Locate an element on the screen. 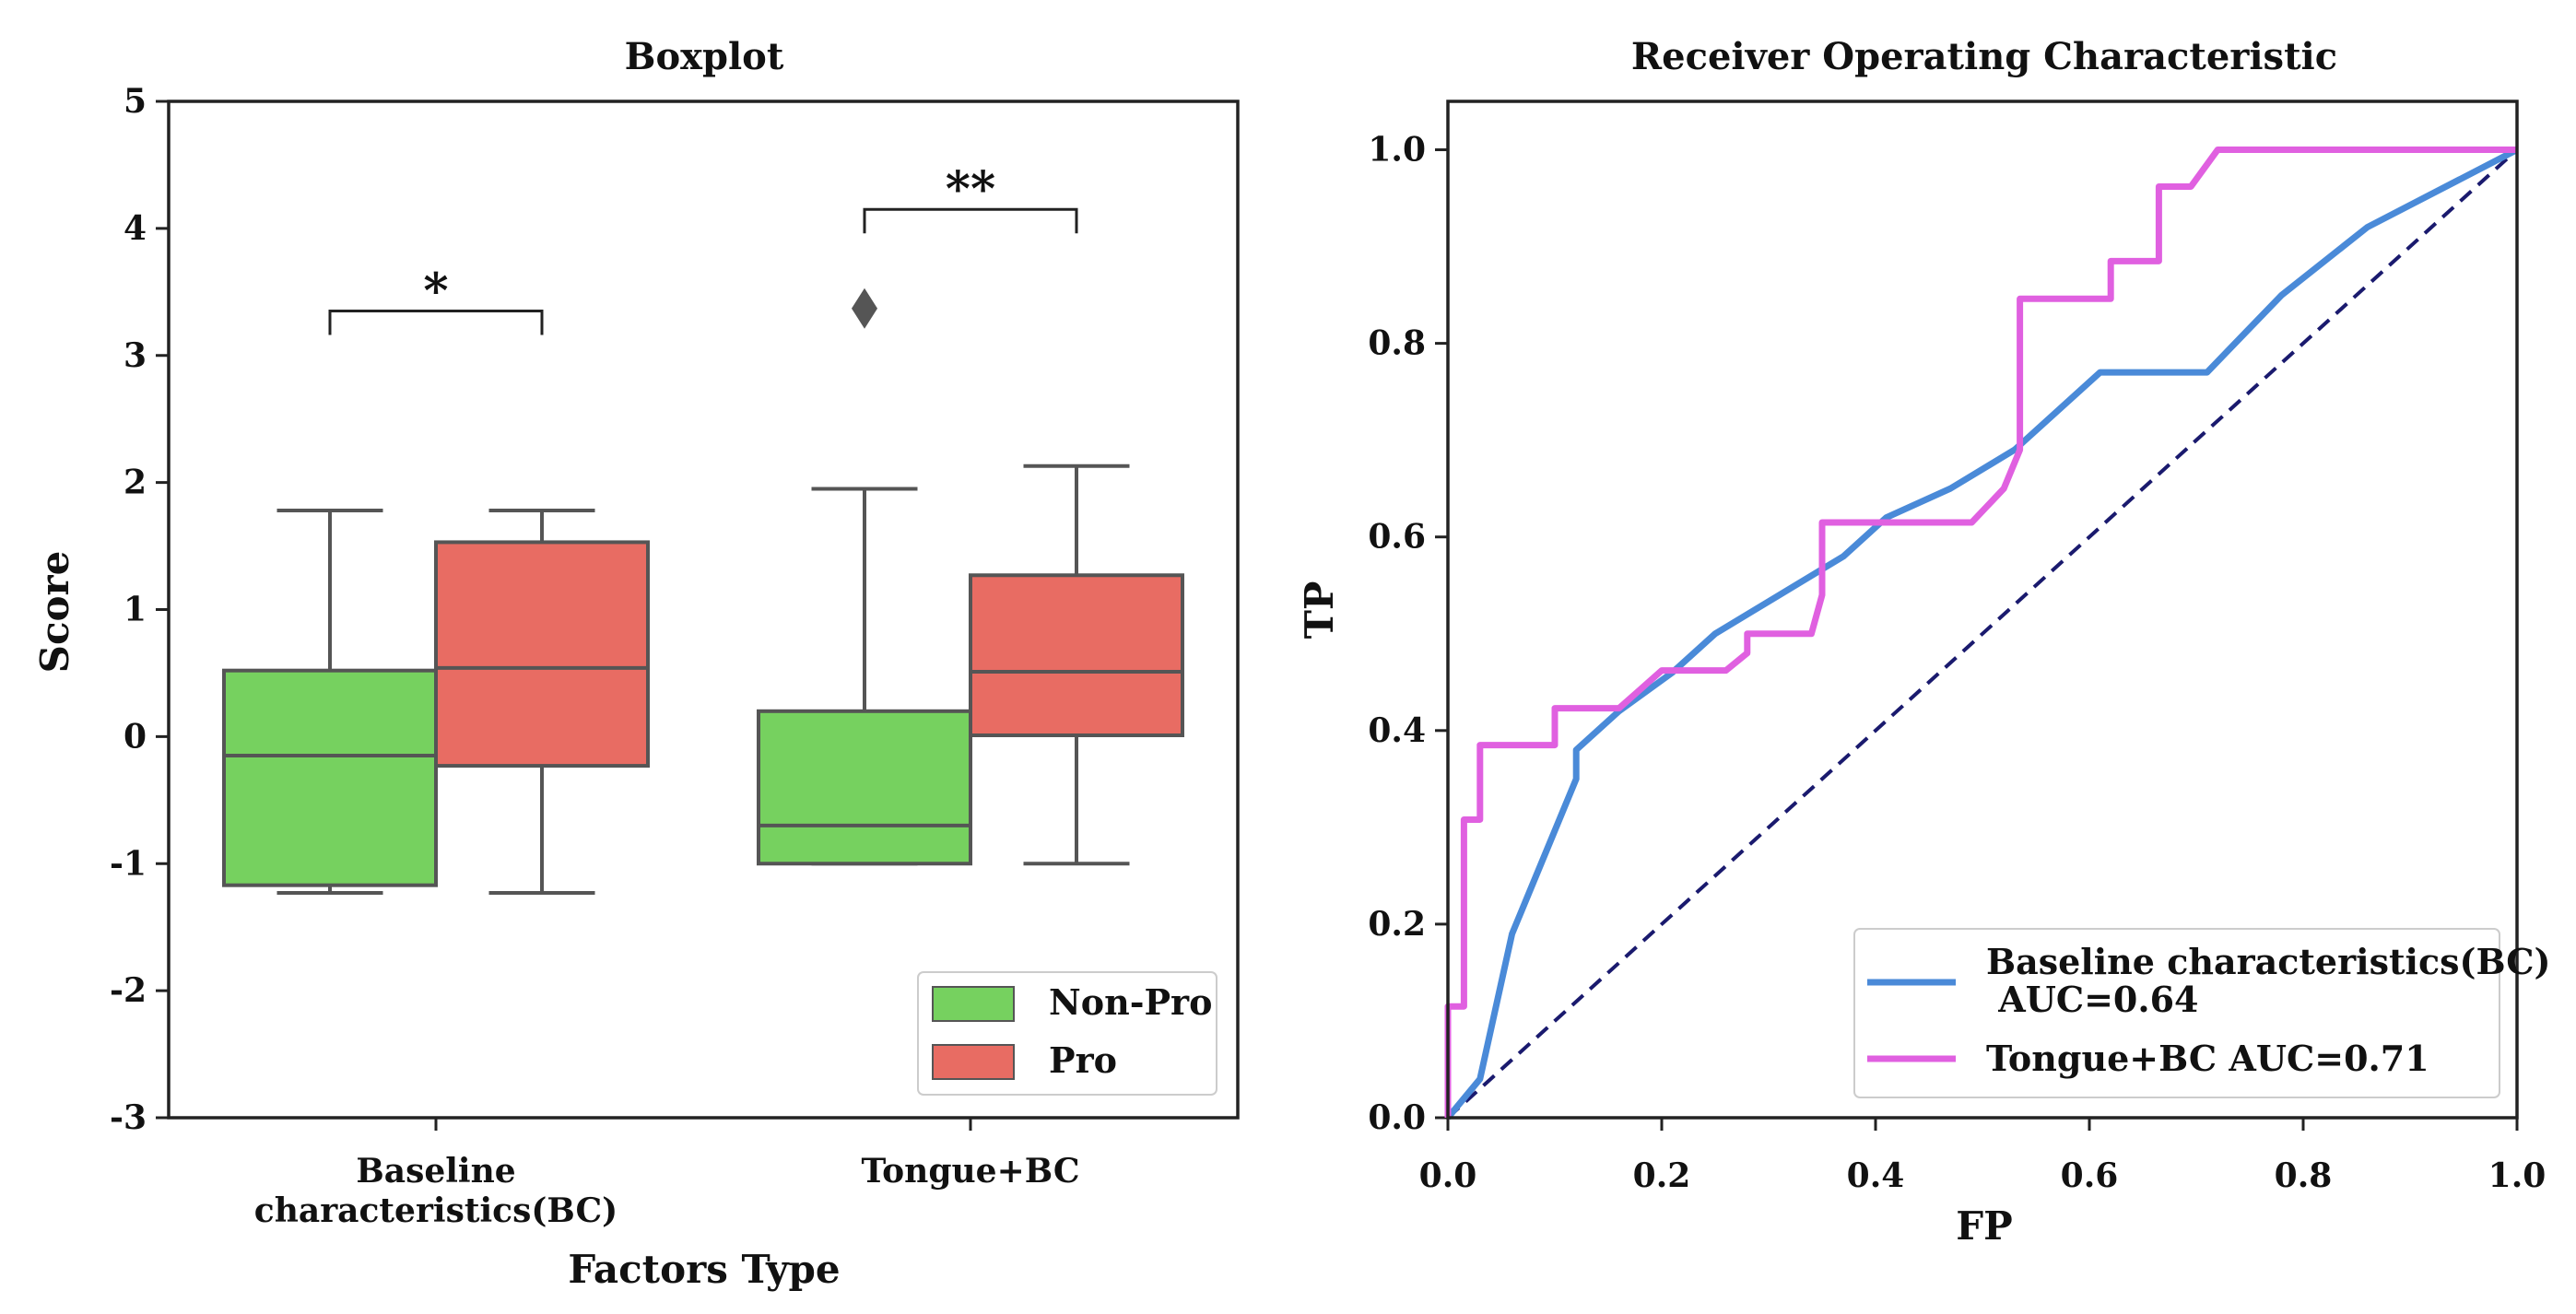 The width and height of the screenshot is (2576, 1314). boxplot-y-axis-label: Score is located at coordinates (54, 612).